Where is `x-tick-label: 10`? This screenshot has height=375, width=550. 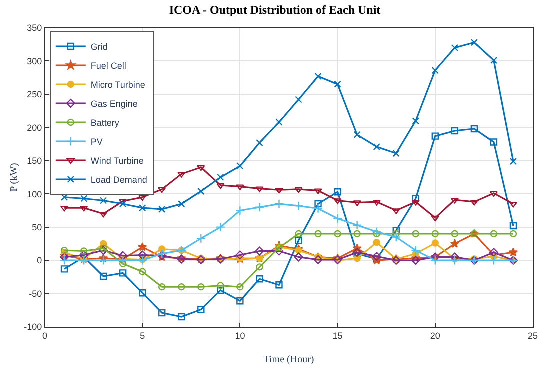
x-tick-label: 10 is located at coordinates (240, 335).